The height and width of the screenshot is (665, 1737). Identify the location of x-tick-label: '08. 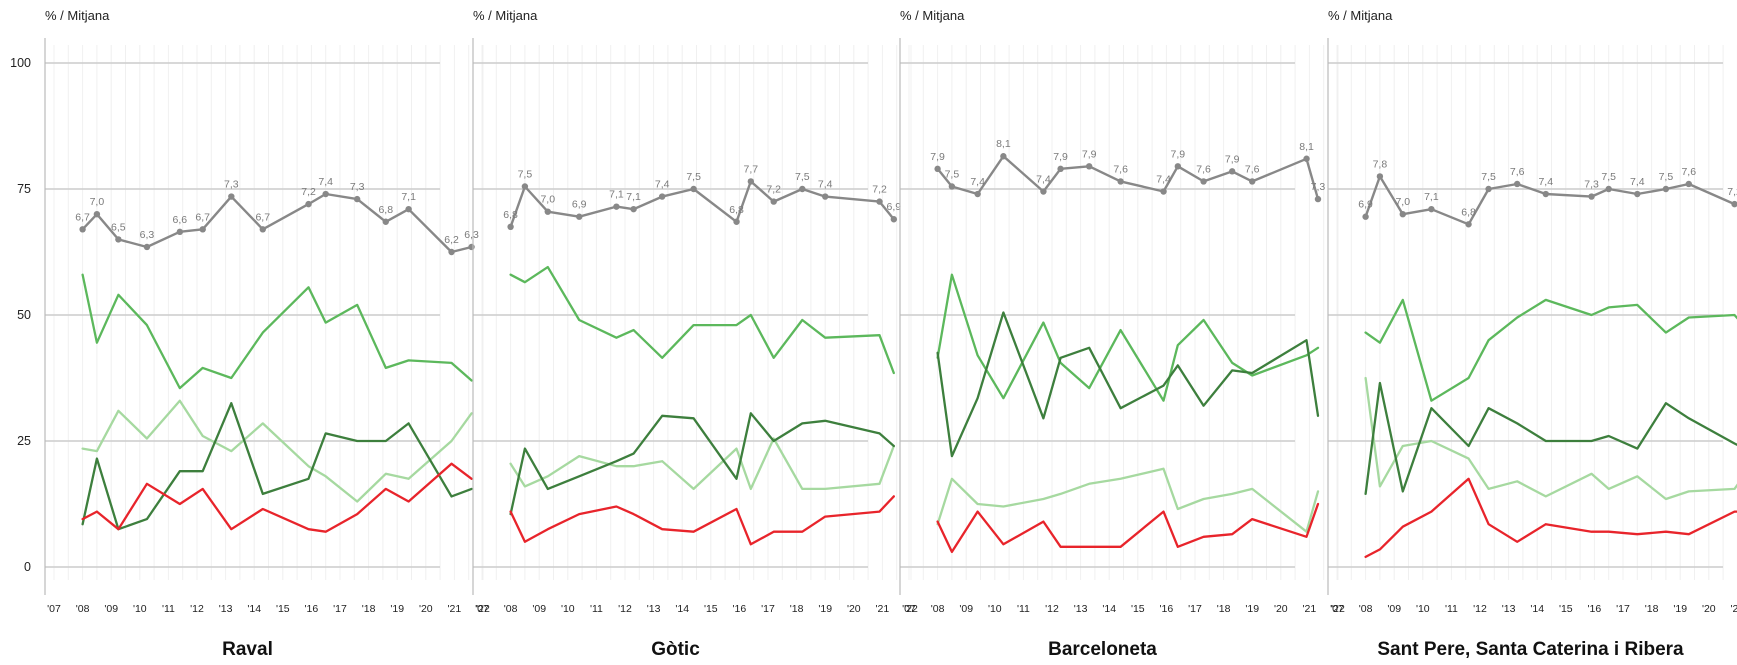
(83, 609).